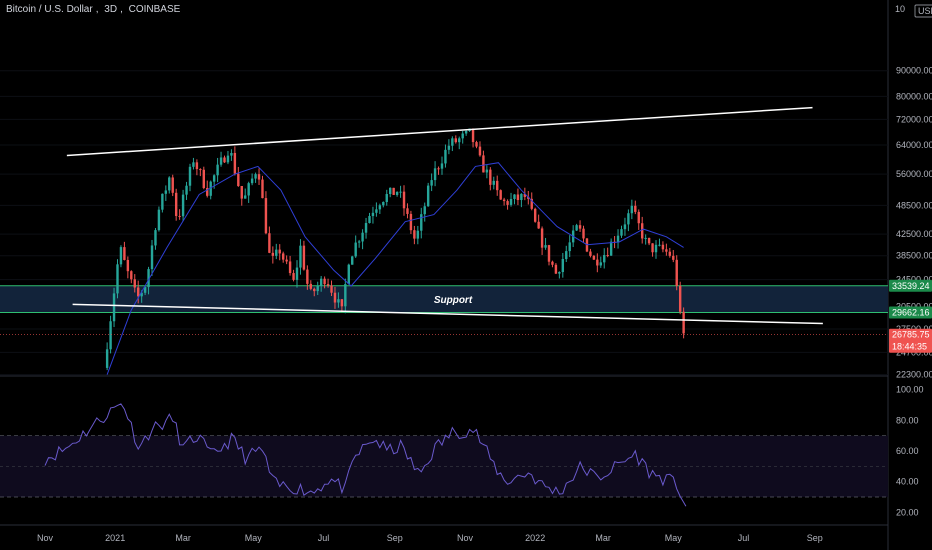  What do you see at coordinates (430, 538) in the screenshot?
I see `time-axis: Nov 2021 Mar May Jul Sep Nov 2022 Mar May Jul Sep` at bounding box center [430, 538].